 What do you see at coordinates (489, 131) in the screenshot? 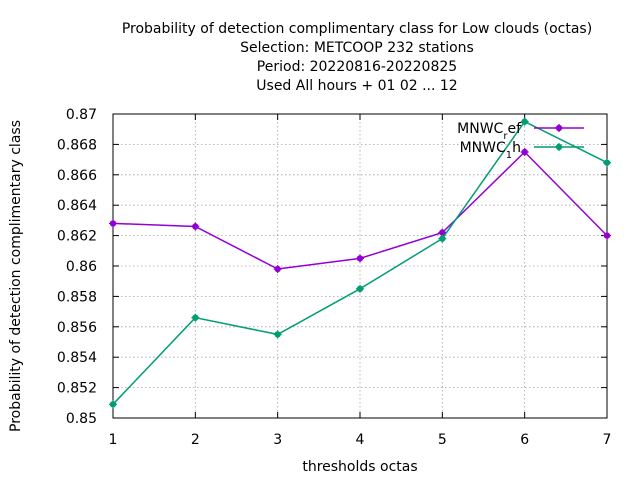
I see `legend-label: MNWCref` at bounding box center [489, 131].